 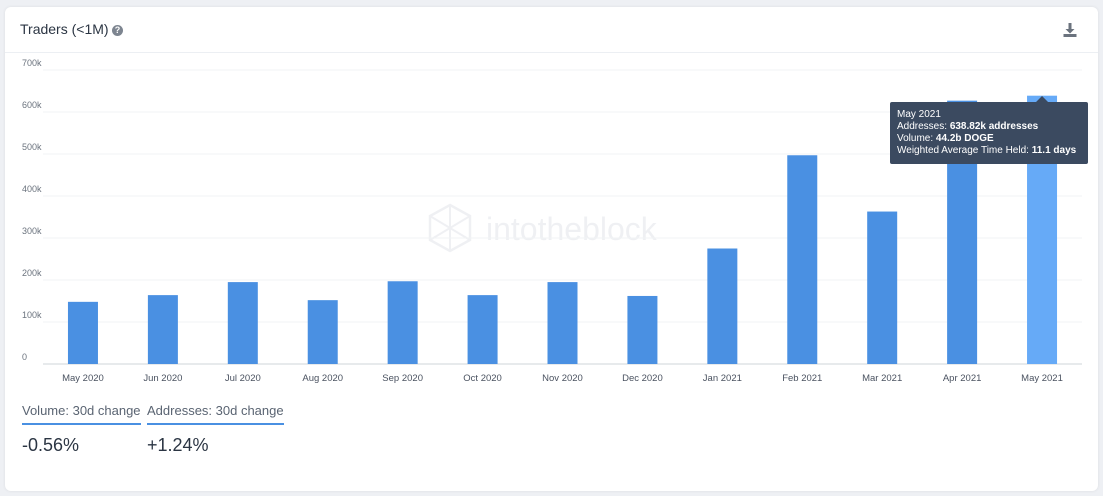 I want to click on bar-jul-2020, so click(x=242, y=323).